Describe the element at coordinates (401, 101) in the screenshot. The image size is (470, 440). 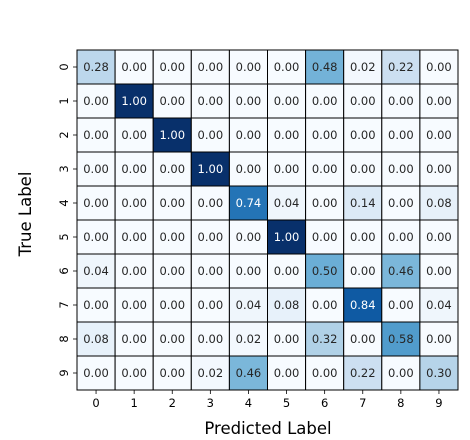
I see `cell-value-label-1-8: 0.00` at that location.